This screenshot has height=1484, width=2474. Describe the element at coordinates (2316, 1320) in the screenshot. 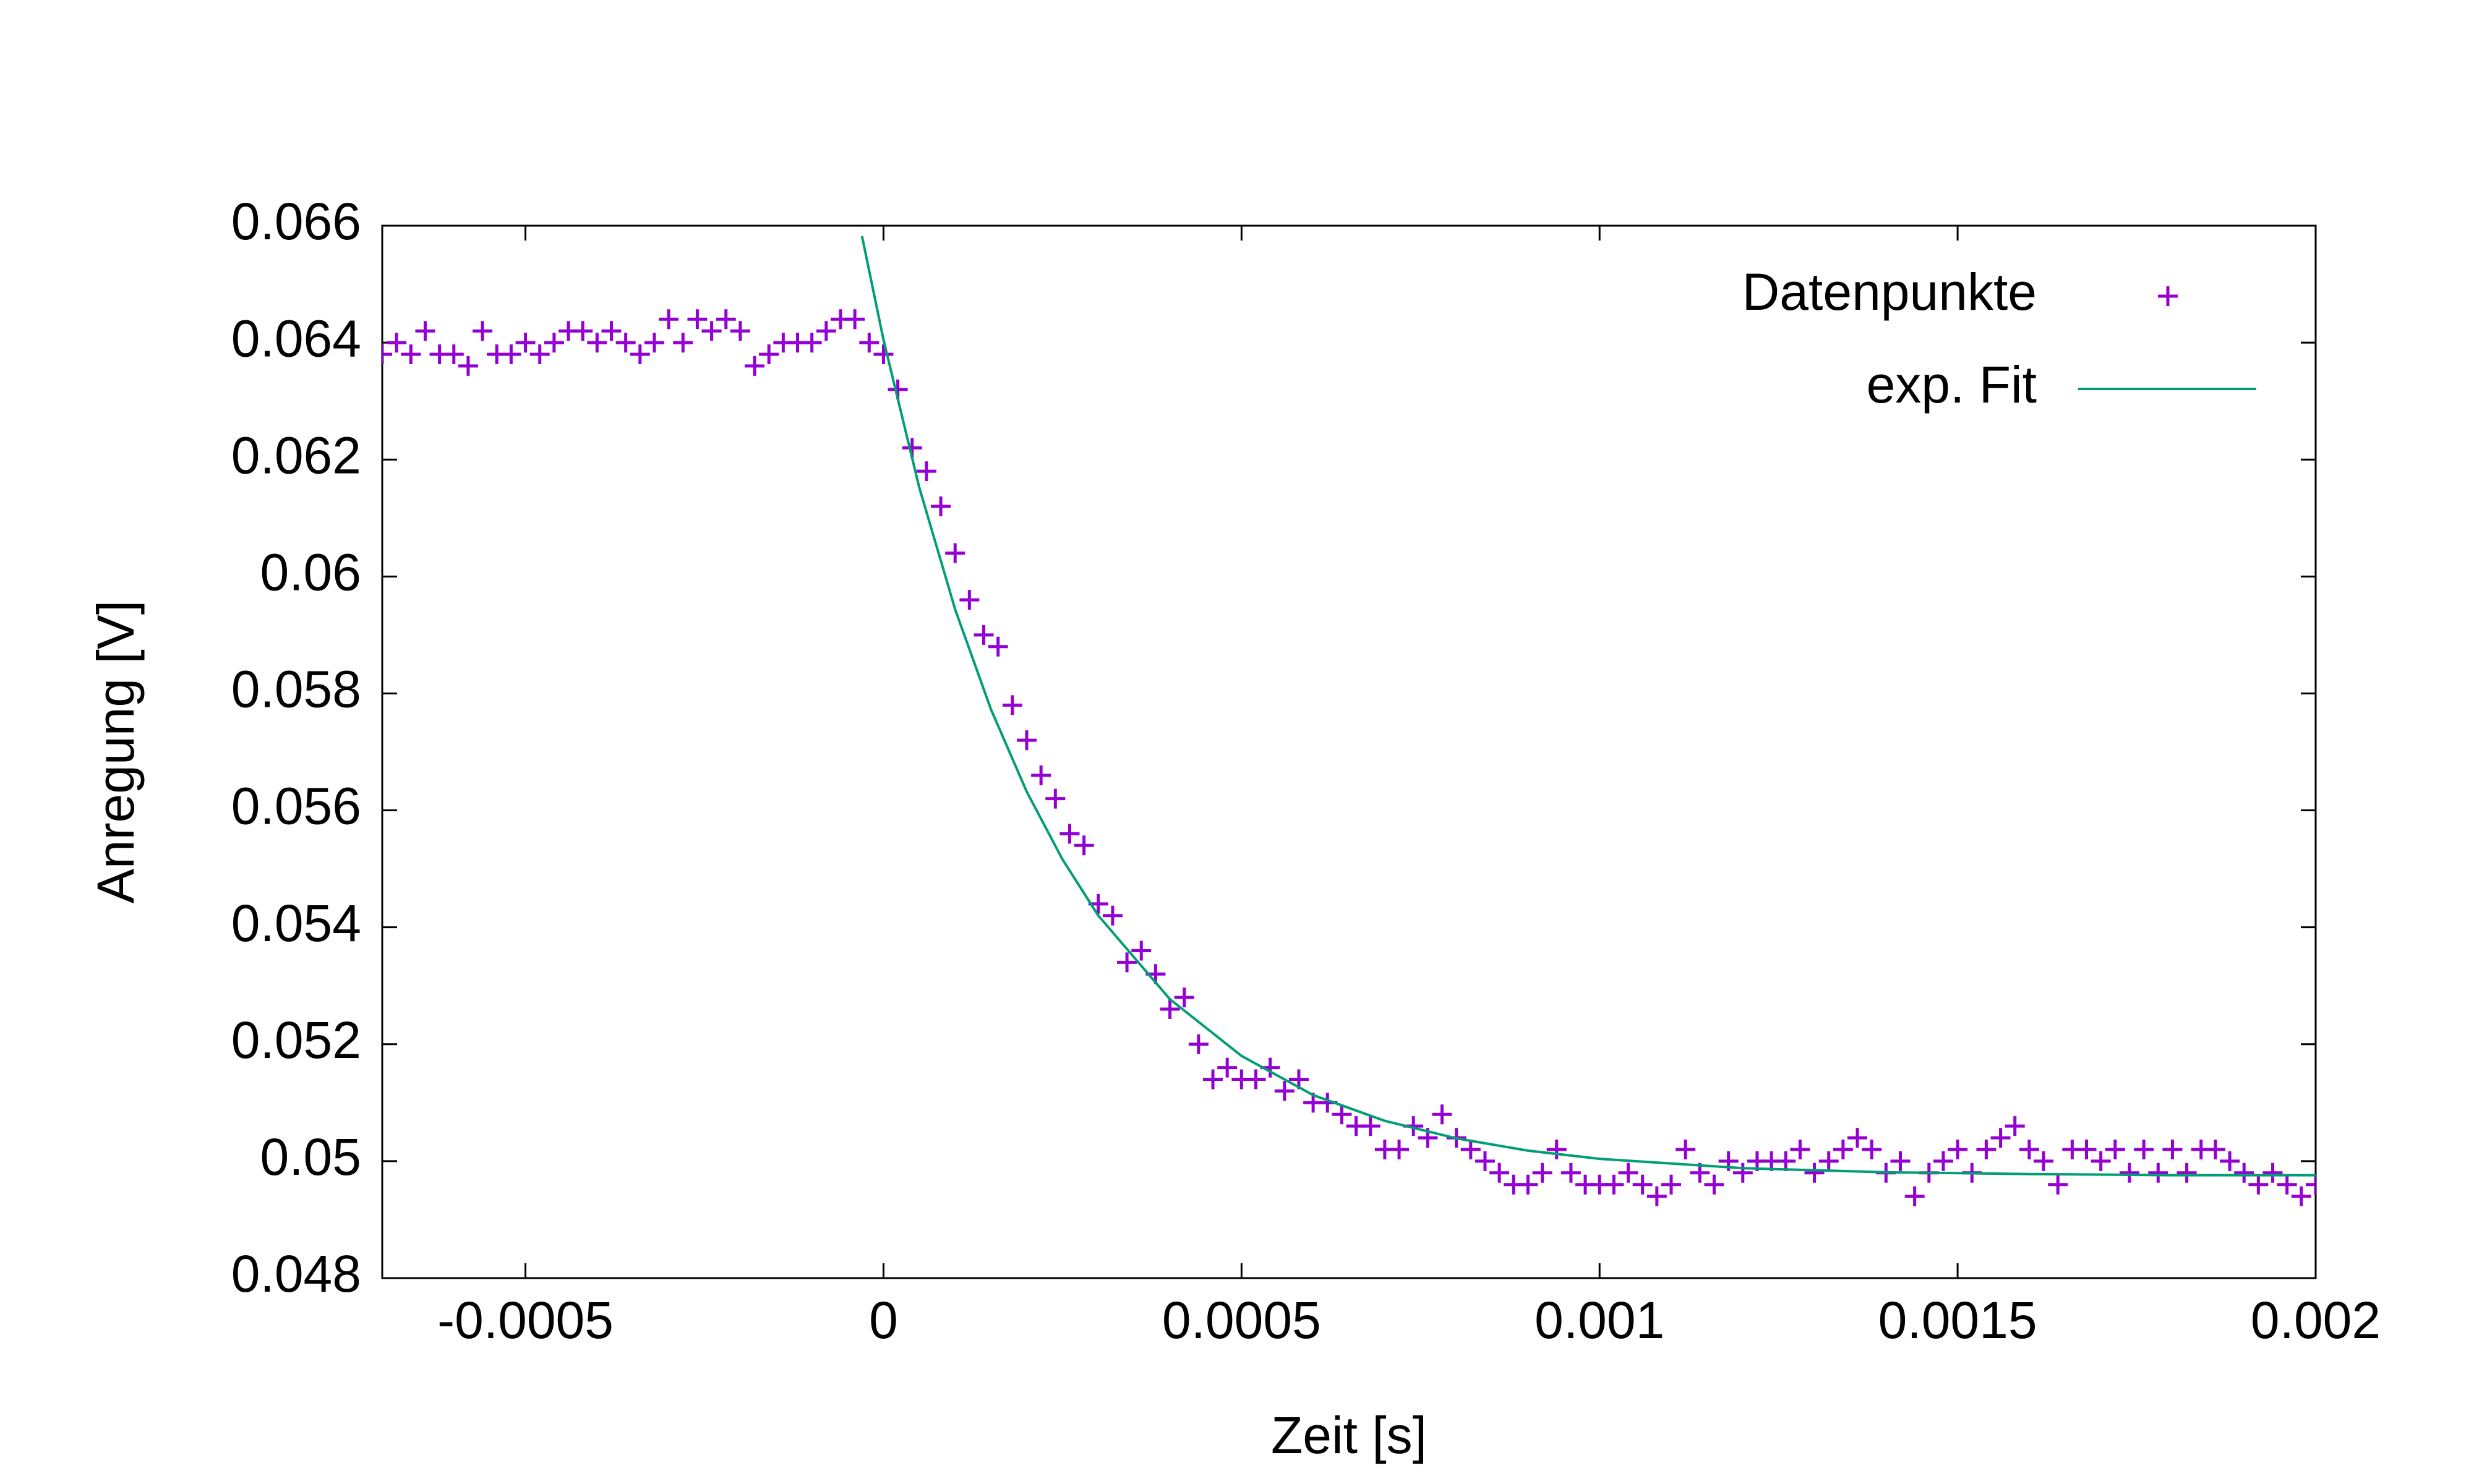

I see `x-tick-label: 0.002` at that location.